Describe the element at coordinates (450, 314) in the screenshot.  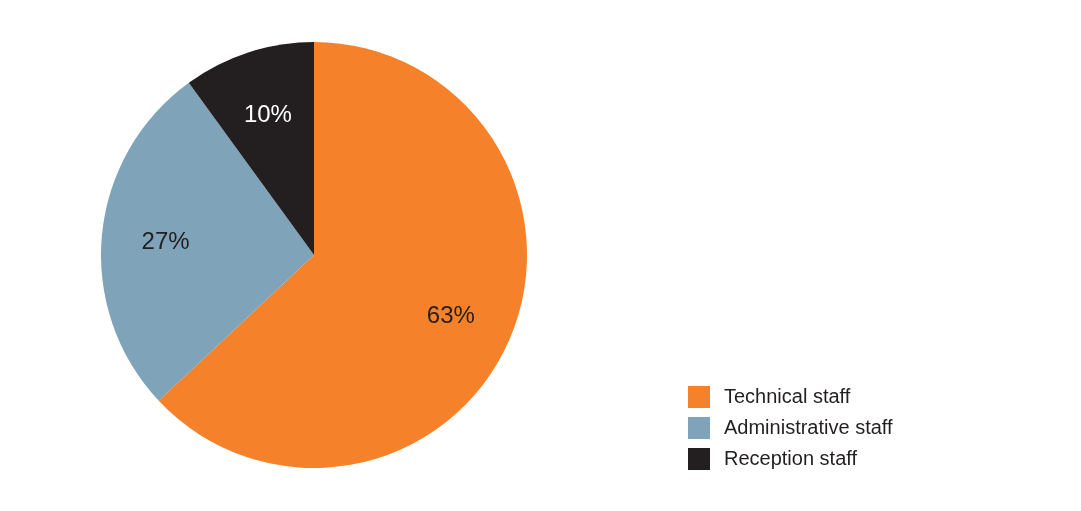
I see `data-label: 63%` at that location.